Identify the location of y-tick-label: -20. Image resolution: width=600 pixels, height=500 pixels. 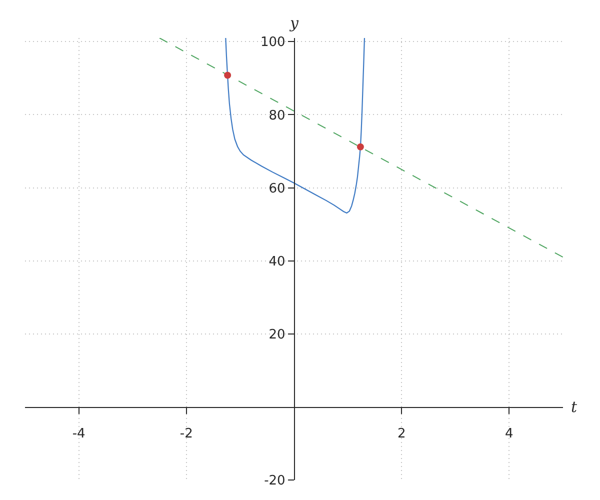
(275, 481).